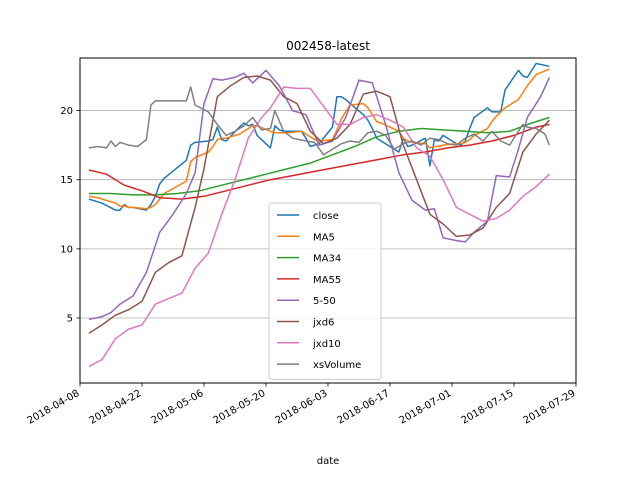 Image resolution: width=640 pixels, height=480 pixels. I want to click on series-line-MA55, so click(319, 161).